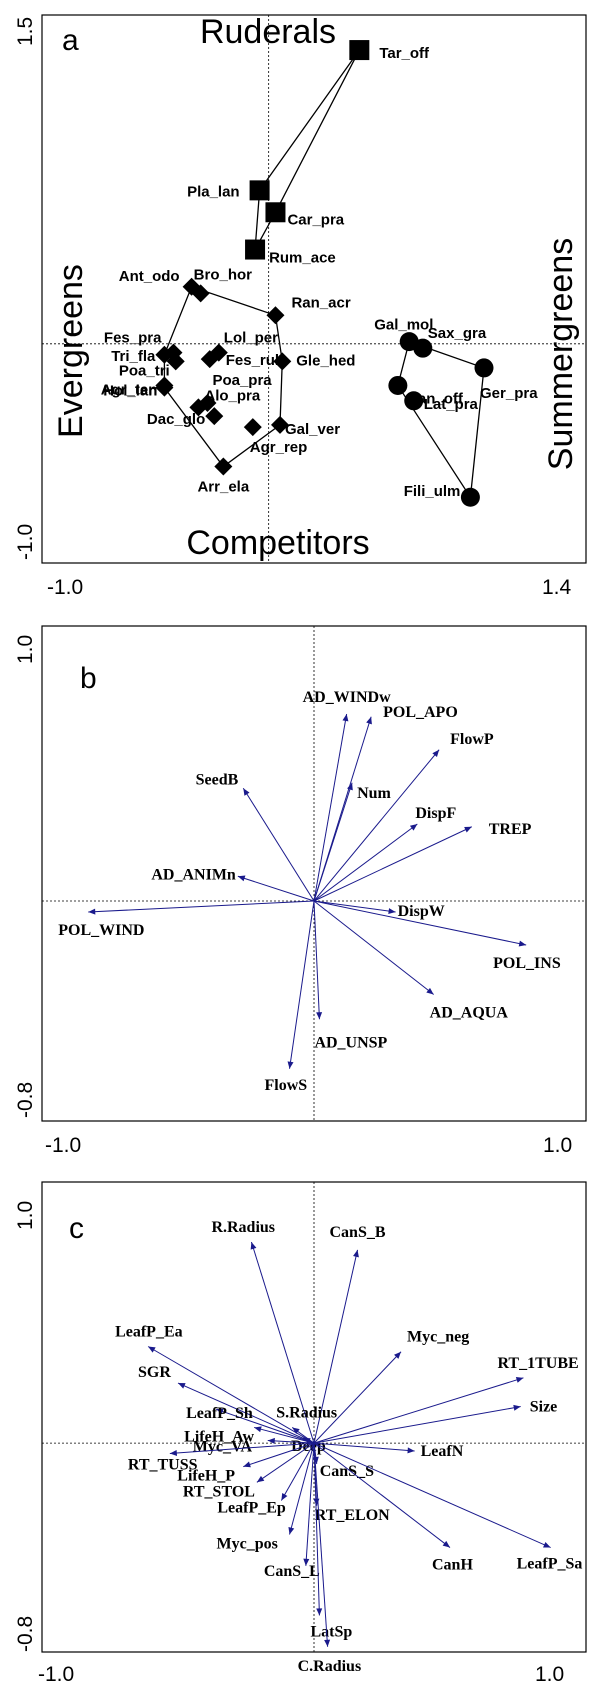  Describe the element at coordinates (133, 338) in the screenshot. I see `label-fes-pra: Fes_pra` at that location.